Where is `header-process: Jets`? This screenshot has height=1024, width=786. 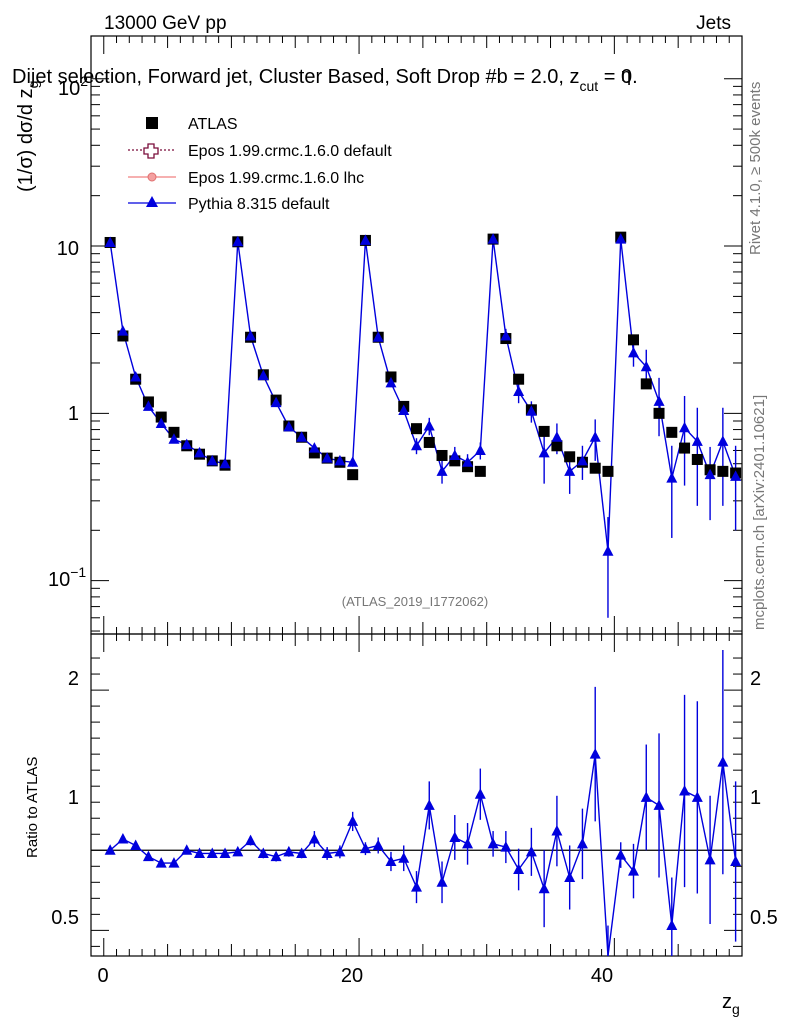 header-process: Jets is located at coordinates (713, 23).